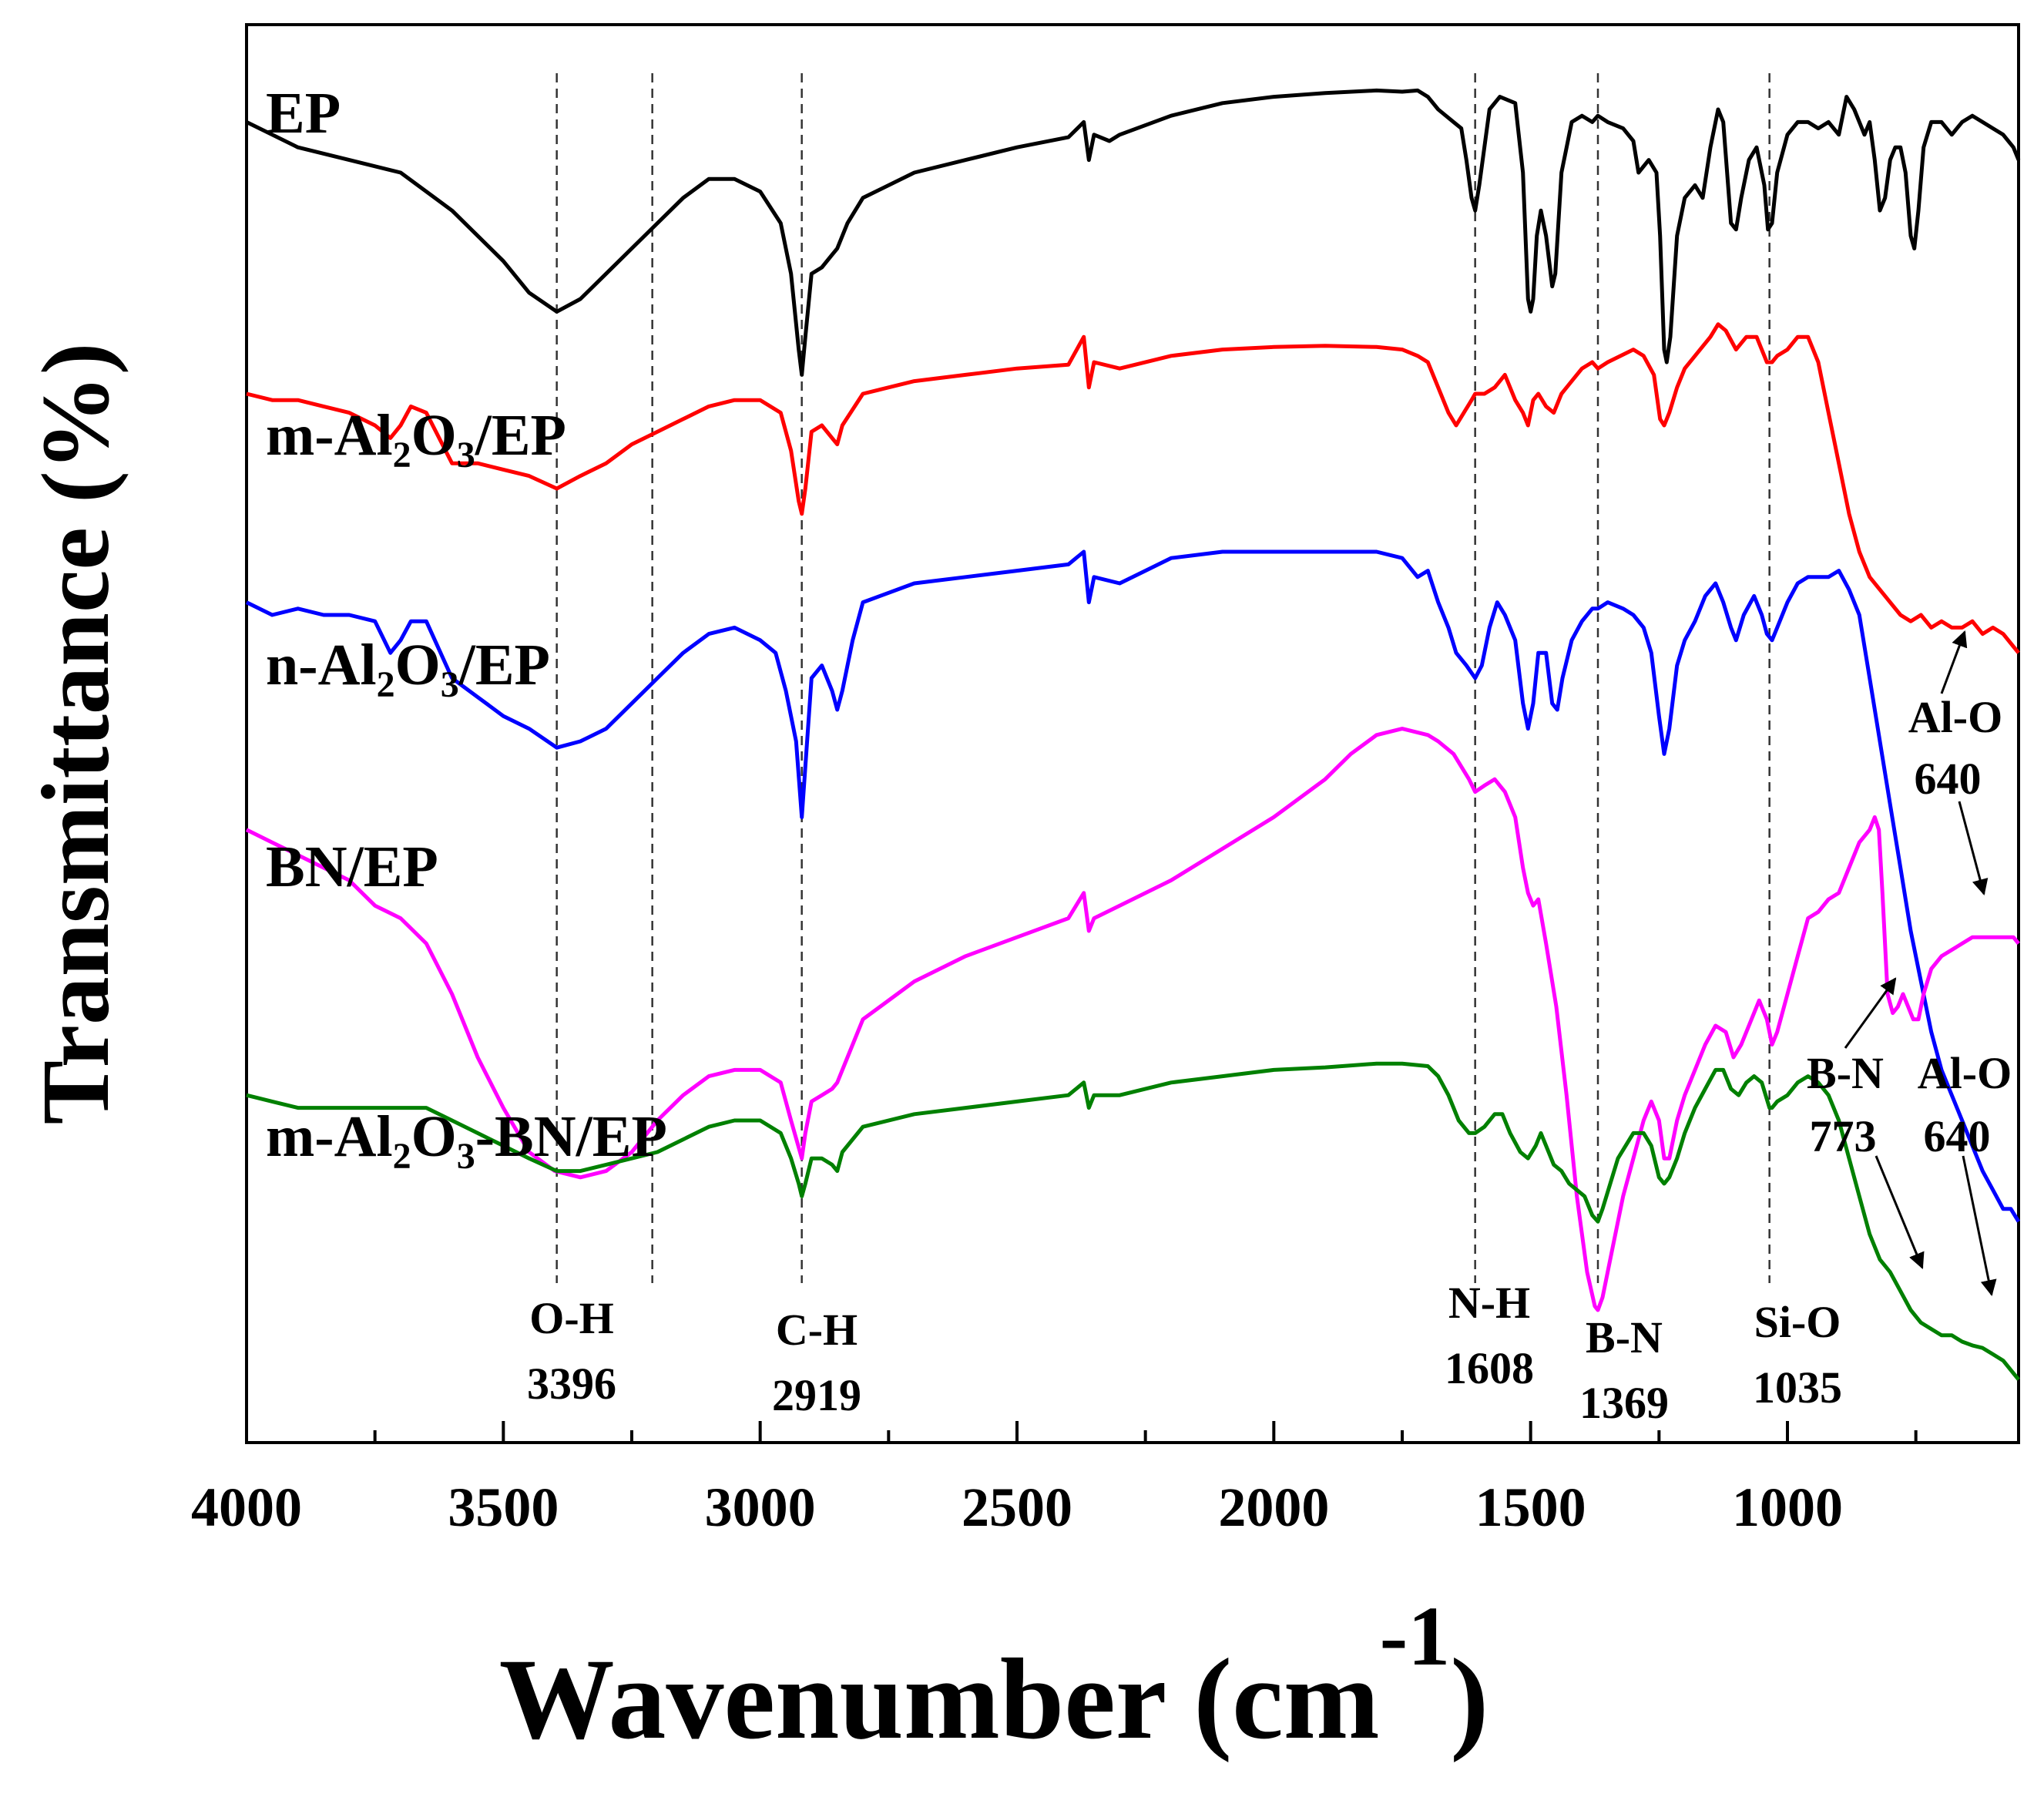 The image size is (2044, 1804). I want to click on x-axis-ticks: 4000 3500 3000 2500 2000 1500 1000, so click(1054, 1479).